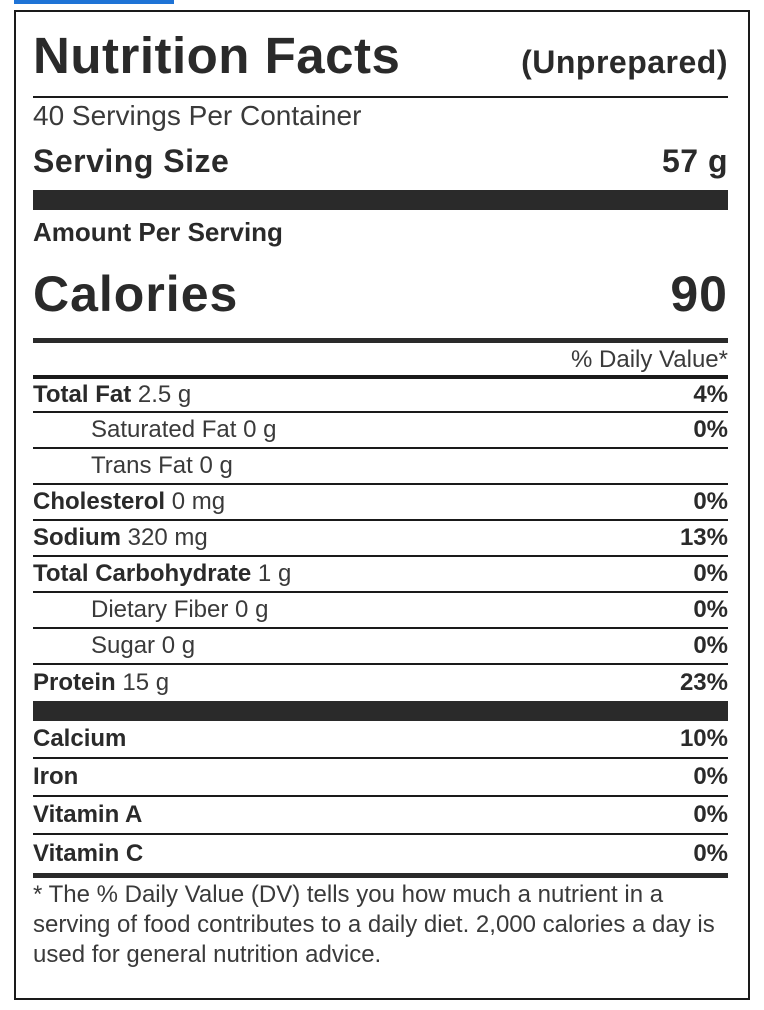 This screenshot has height=1010, width=764. What do you see at coordinates (380, 816) in the screenshot?
I see `vitamin-row: Vitamin A 0%` at bounding box center [380, 816].